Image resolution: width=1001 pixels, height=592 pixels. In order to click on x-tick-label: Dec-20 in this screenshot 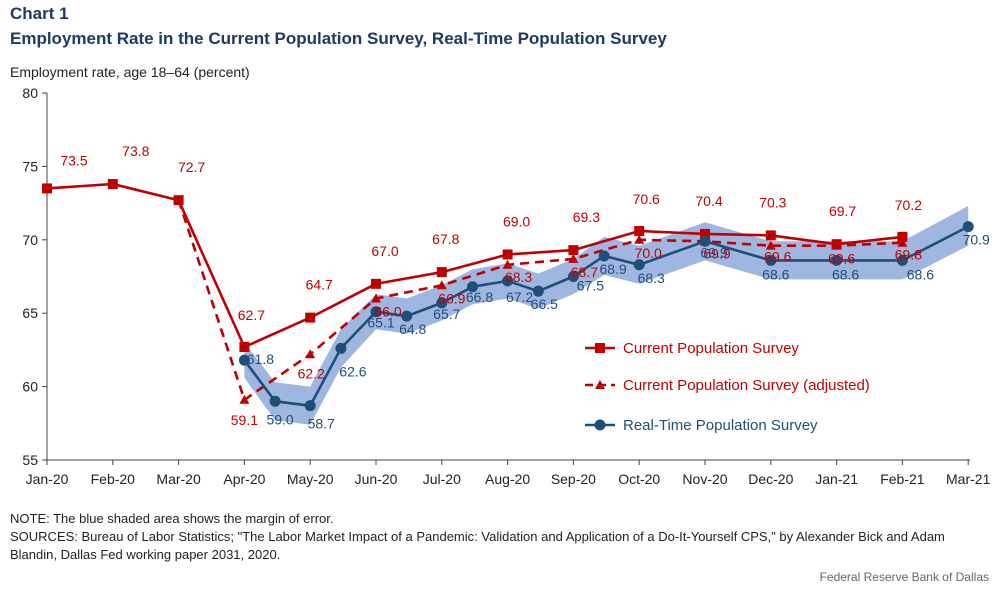, I will do `click(770, 479)`.